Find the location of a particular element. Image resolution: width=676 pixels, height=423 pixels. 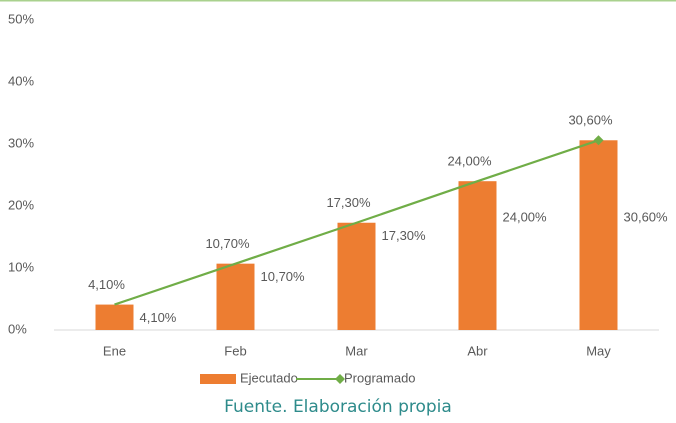

legend-swatch is located at coordinates (218, 379).